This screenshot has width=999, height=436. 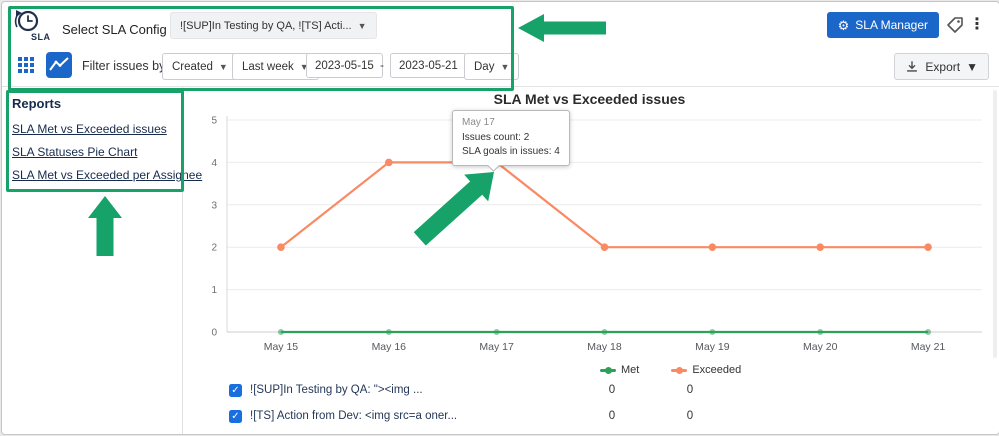 I want to click on svg-text: 0, so click(x=214, y=333).